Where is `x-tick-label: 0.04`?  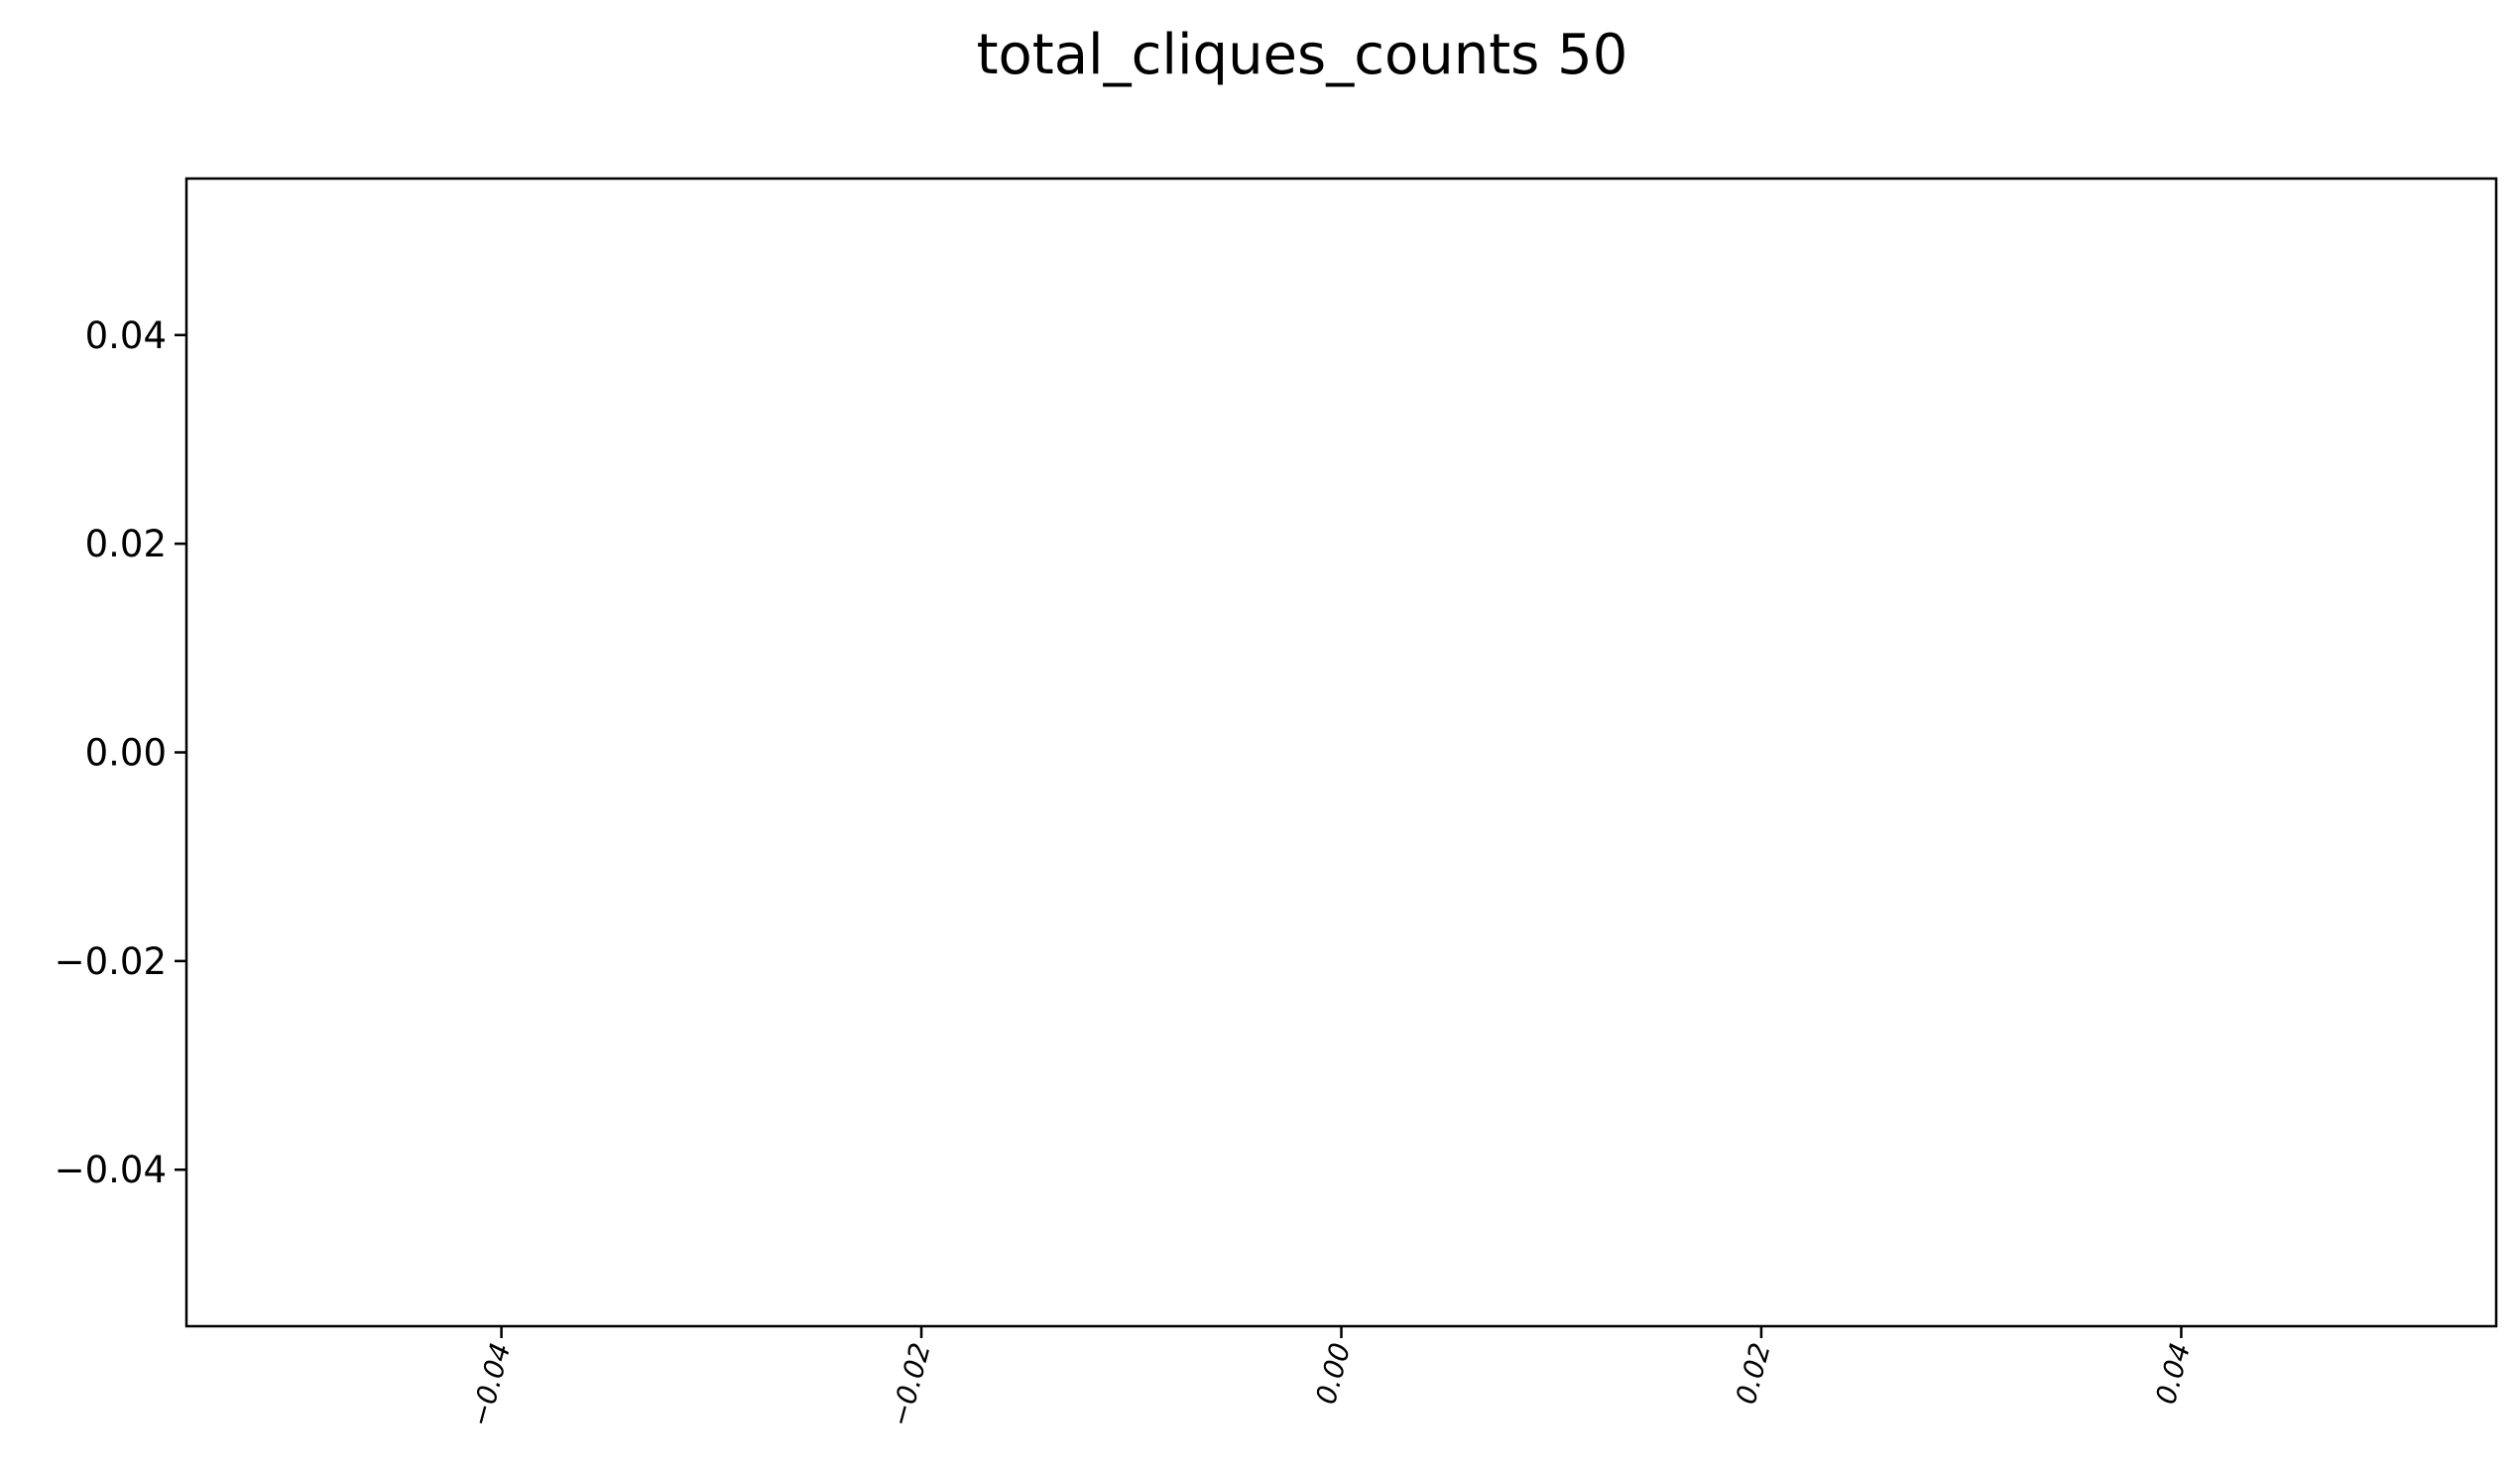 x-tick-label: 0.04 is located at coordinates (2173, 1374).